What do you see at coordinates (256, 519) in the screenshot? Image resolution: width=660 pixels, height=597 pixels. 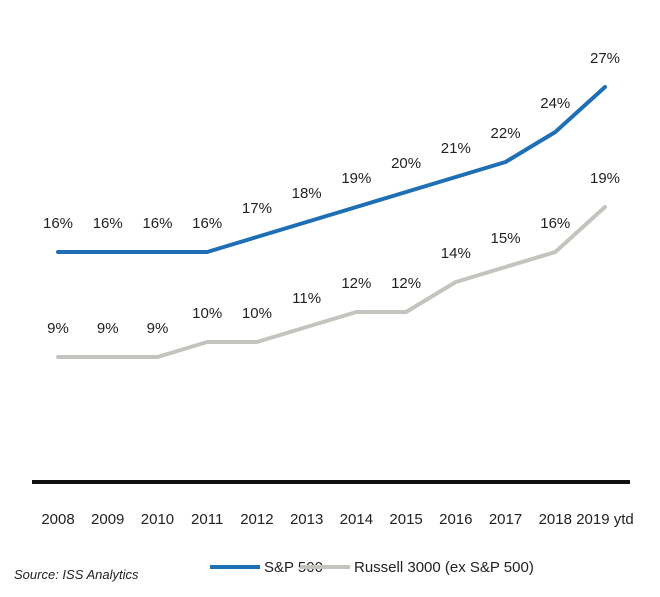 I see `x-tick-label: 2012` at bounding box center [256, 519].